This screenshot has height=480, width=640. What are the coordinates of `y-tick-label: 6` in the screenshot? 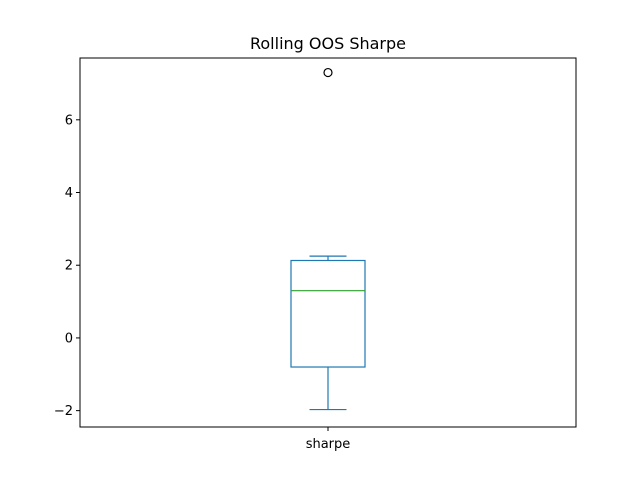 It's located at (69, 120).